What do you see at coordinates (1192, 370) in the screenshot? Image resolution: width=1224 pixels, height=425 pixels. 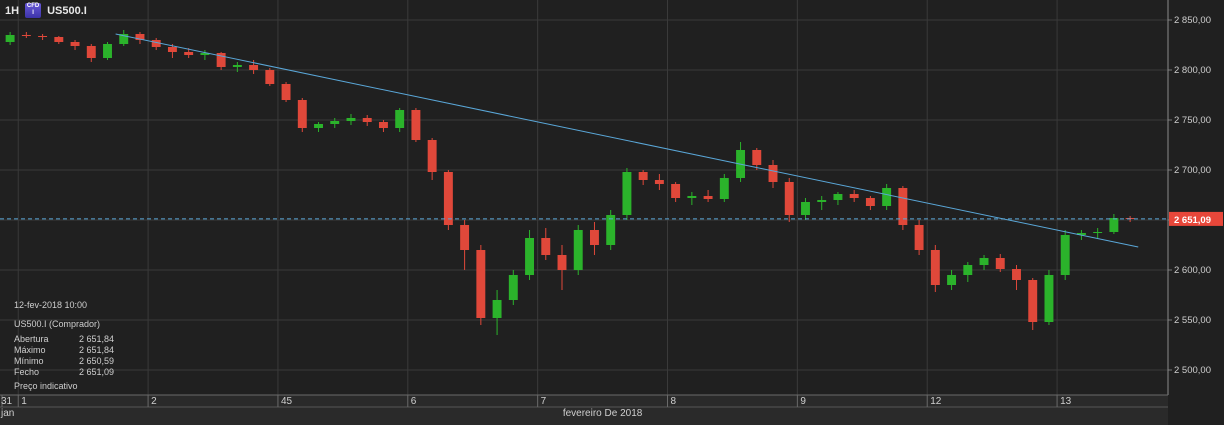 I see `y-tick-label: 2 500,00` at bounding box center [1192, 370].